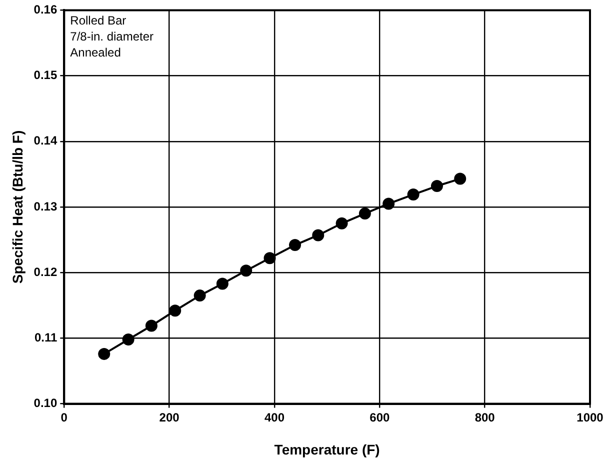  What do you see at coordinates (17, 207) in the screenshot?
I see `y-axis-title: Specific Heat (Btu/lb F)` at bounding box center [17, 207].